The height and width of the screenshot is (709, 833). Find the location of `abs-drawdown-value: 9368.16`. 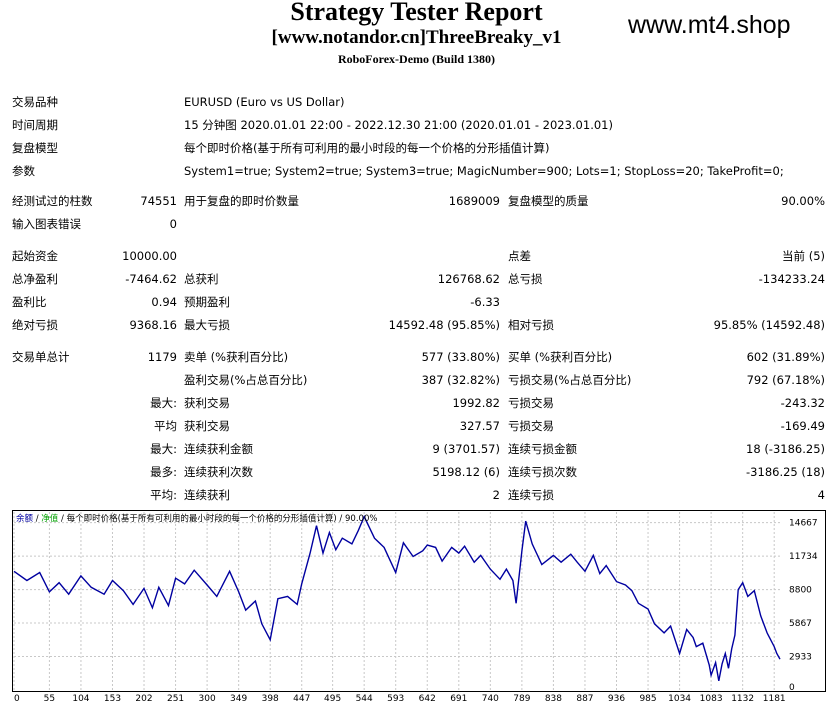

abs-drawdown-value: 9368.16 is located at coordinates (153, 325).